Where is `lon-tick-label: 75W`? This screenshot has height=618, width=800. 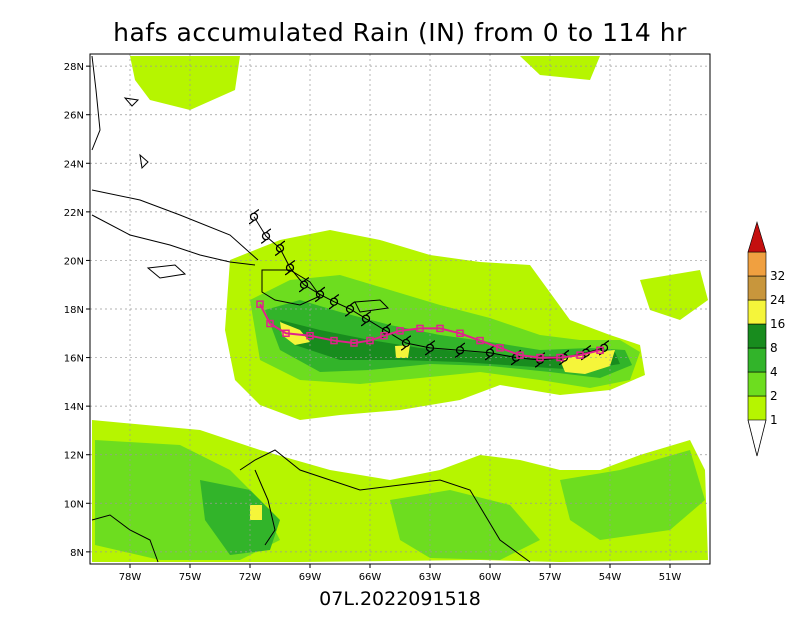 lon-tick-label: 75W is located at coordinates (190, 577).